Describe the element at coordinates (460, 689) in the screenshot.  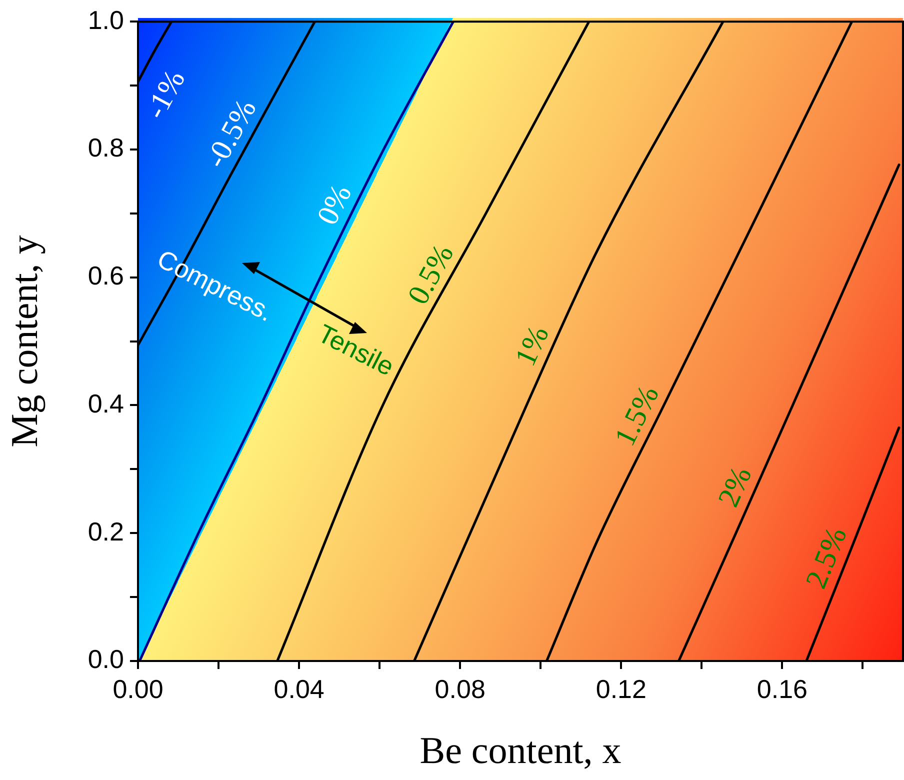
I see `x-tick-label: 0.08` at that location.